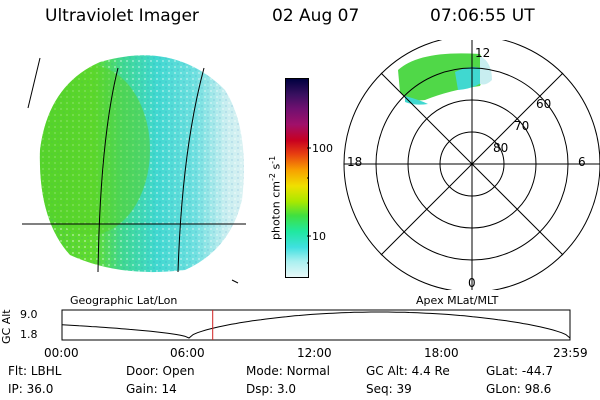  I want to click on geo-latlon-title: Geographic Lat/Lon, so click(124, 300).